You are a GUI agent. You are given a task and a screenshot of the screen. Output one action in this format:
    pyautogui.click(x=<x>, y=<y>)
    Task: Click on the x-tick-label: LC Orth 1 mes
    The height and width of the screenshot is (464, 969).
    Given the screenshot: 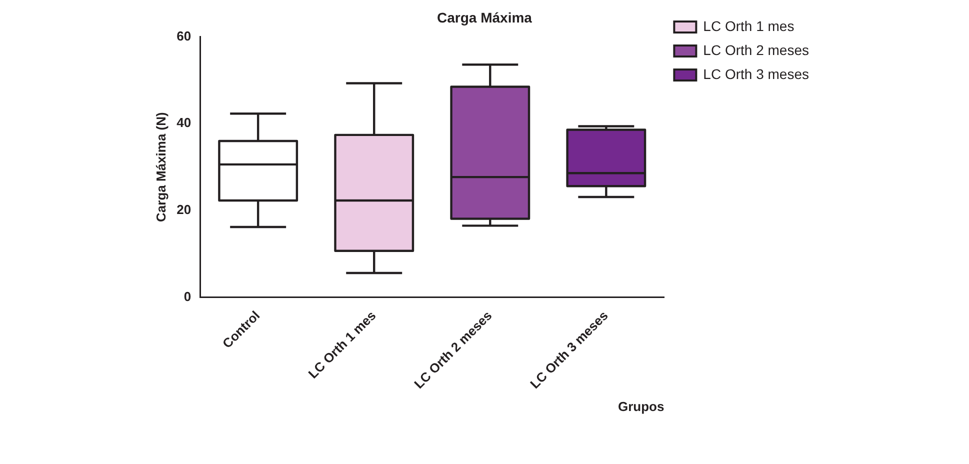 What is the action you would take?
    pyautogui.click(x=342, y=345)
    